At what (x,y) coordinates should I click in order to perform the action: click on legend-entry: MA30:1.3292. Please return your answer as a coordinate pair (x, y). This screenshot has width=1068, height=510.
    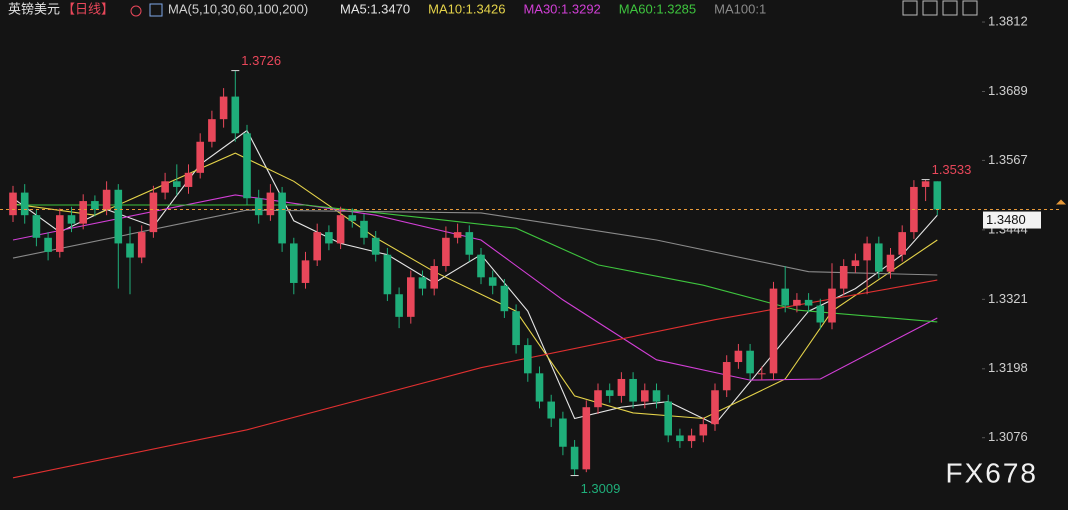
    Looking at the image, I should click on (561, 8).